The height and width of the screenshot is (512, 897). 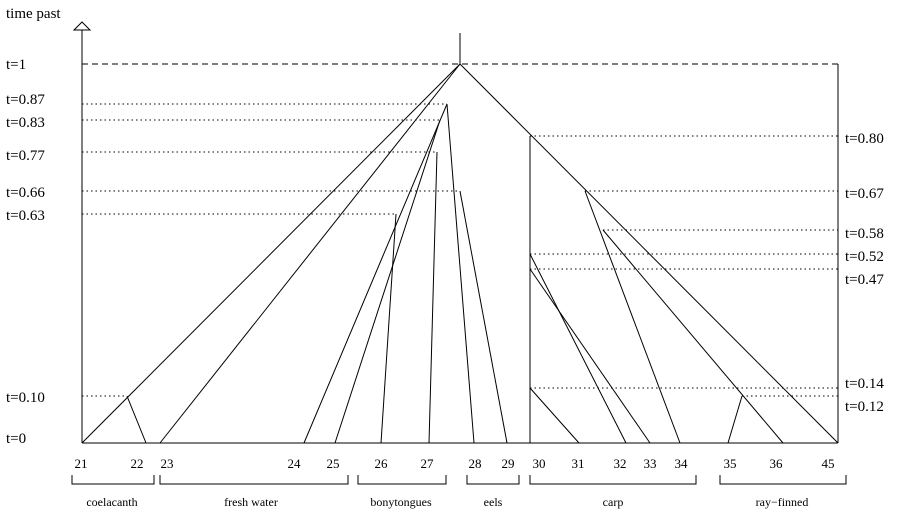 I want to click on time-label: t=0.80, so click(x=864, y=139).